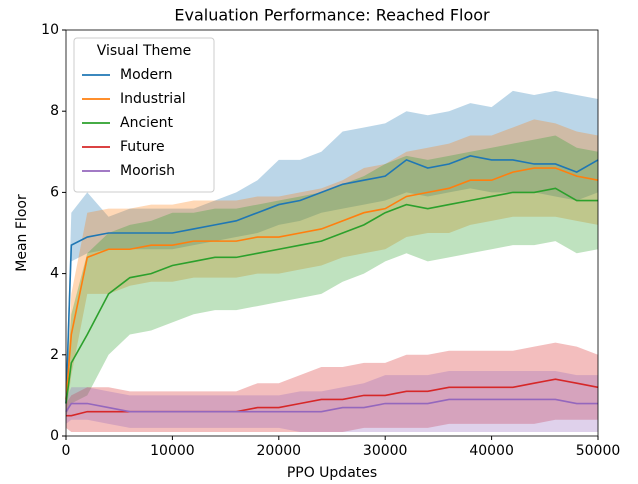  What do you see at coordinates (54, 111) in the screenshot?
I see `y-tick-label: 8` at bounding box center [54, 111].